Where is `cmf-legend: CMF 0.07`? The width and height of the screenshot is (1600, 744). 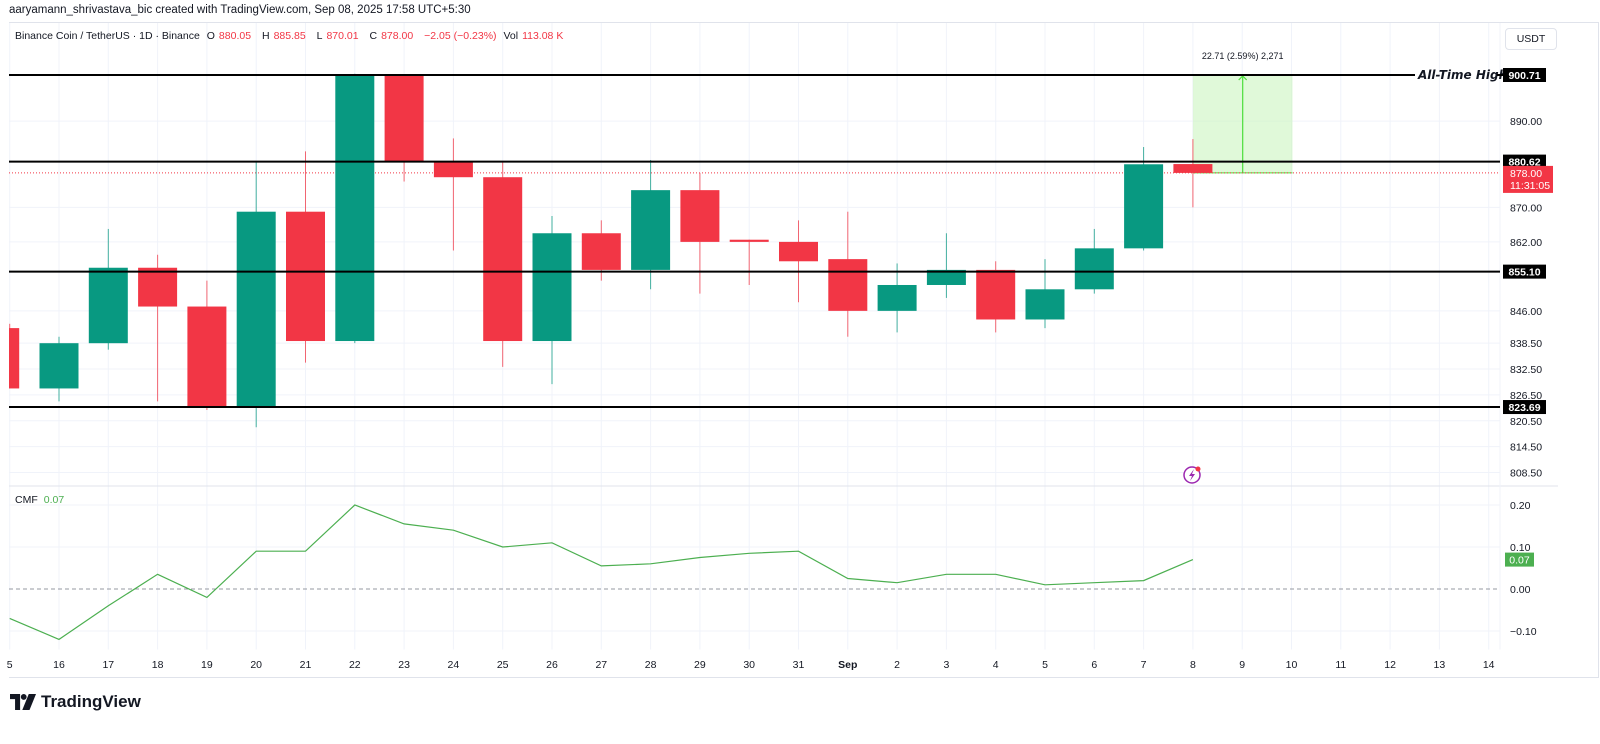 cmf-legend: CMF 0.07 is located at coordinates (40, 500).